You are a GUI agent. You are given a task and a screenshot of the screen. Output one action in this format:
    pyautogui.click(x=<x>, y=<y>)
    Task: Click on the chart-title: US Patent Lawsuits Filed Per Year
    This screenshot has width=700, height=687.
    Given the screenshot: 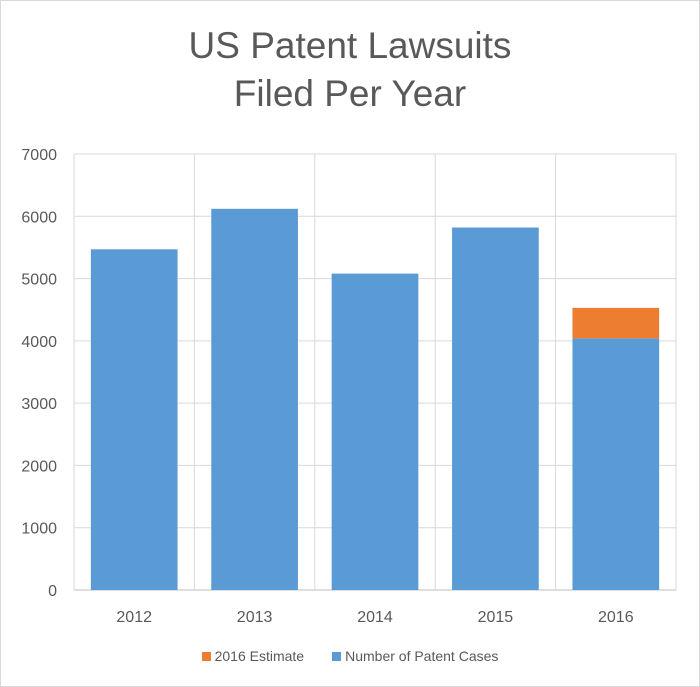 What is the action you would take?
    pyautogui.click(x=350, y=70)
    